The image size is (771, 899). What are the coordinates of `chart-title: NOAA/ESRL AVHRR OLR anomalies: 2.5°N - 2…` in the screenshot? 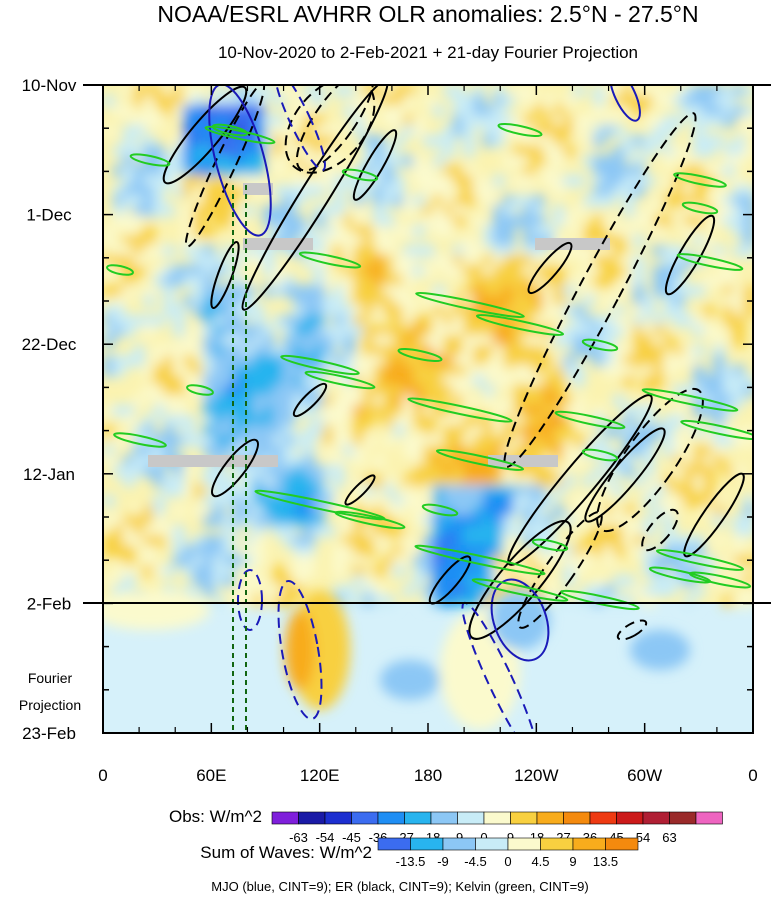 It's located at (427, 14).